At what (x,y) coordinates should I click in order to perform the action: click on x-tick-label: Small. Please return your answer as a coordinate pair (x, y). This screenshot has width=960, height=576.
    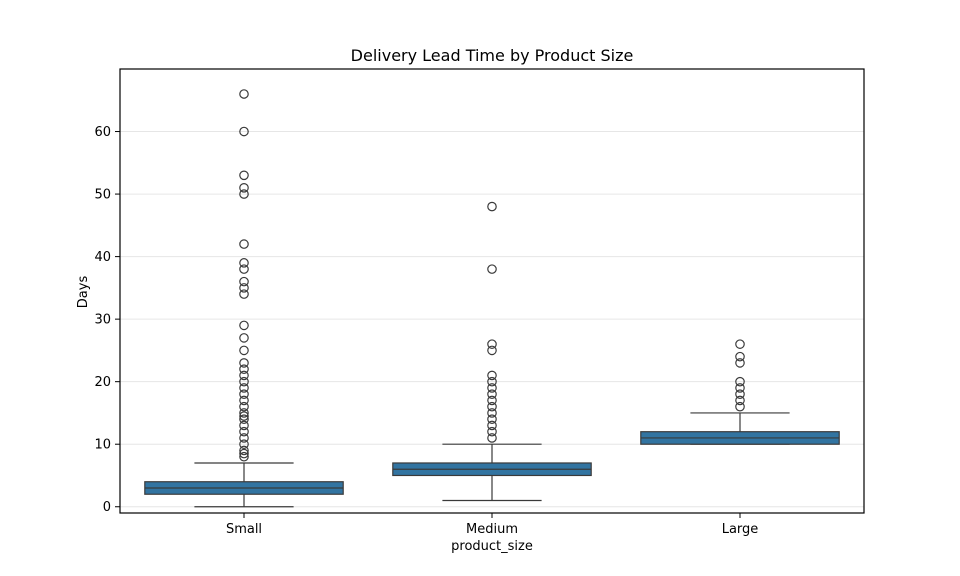
    Looking at the image, I should click on (244, 529).